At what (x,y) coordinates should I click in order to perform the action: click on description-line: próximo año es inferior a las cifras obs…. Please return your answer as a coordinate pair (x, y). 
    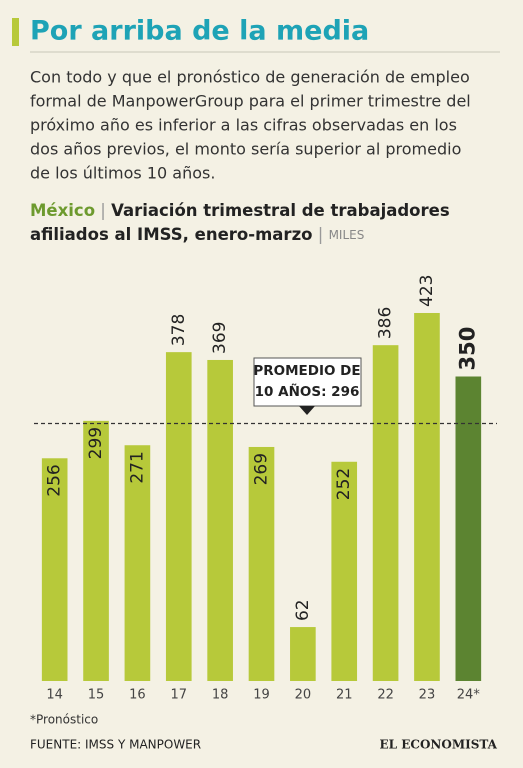
    Looking at the image, I should click on (243, 125).